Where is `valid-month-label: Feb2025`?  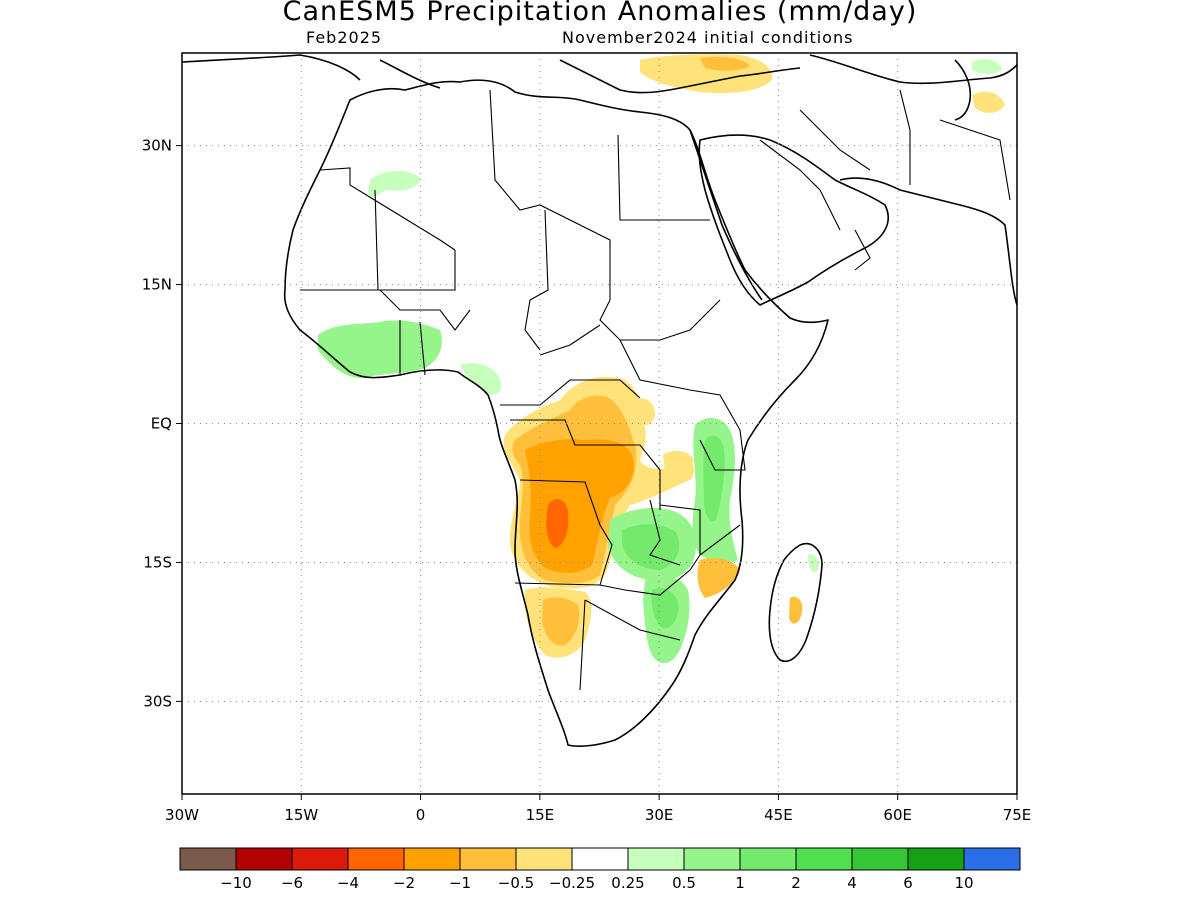
valid-month-label: Feb2025 is located at coordinates (344, 37).